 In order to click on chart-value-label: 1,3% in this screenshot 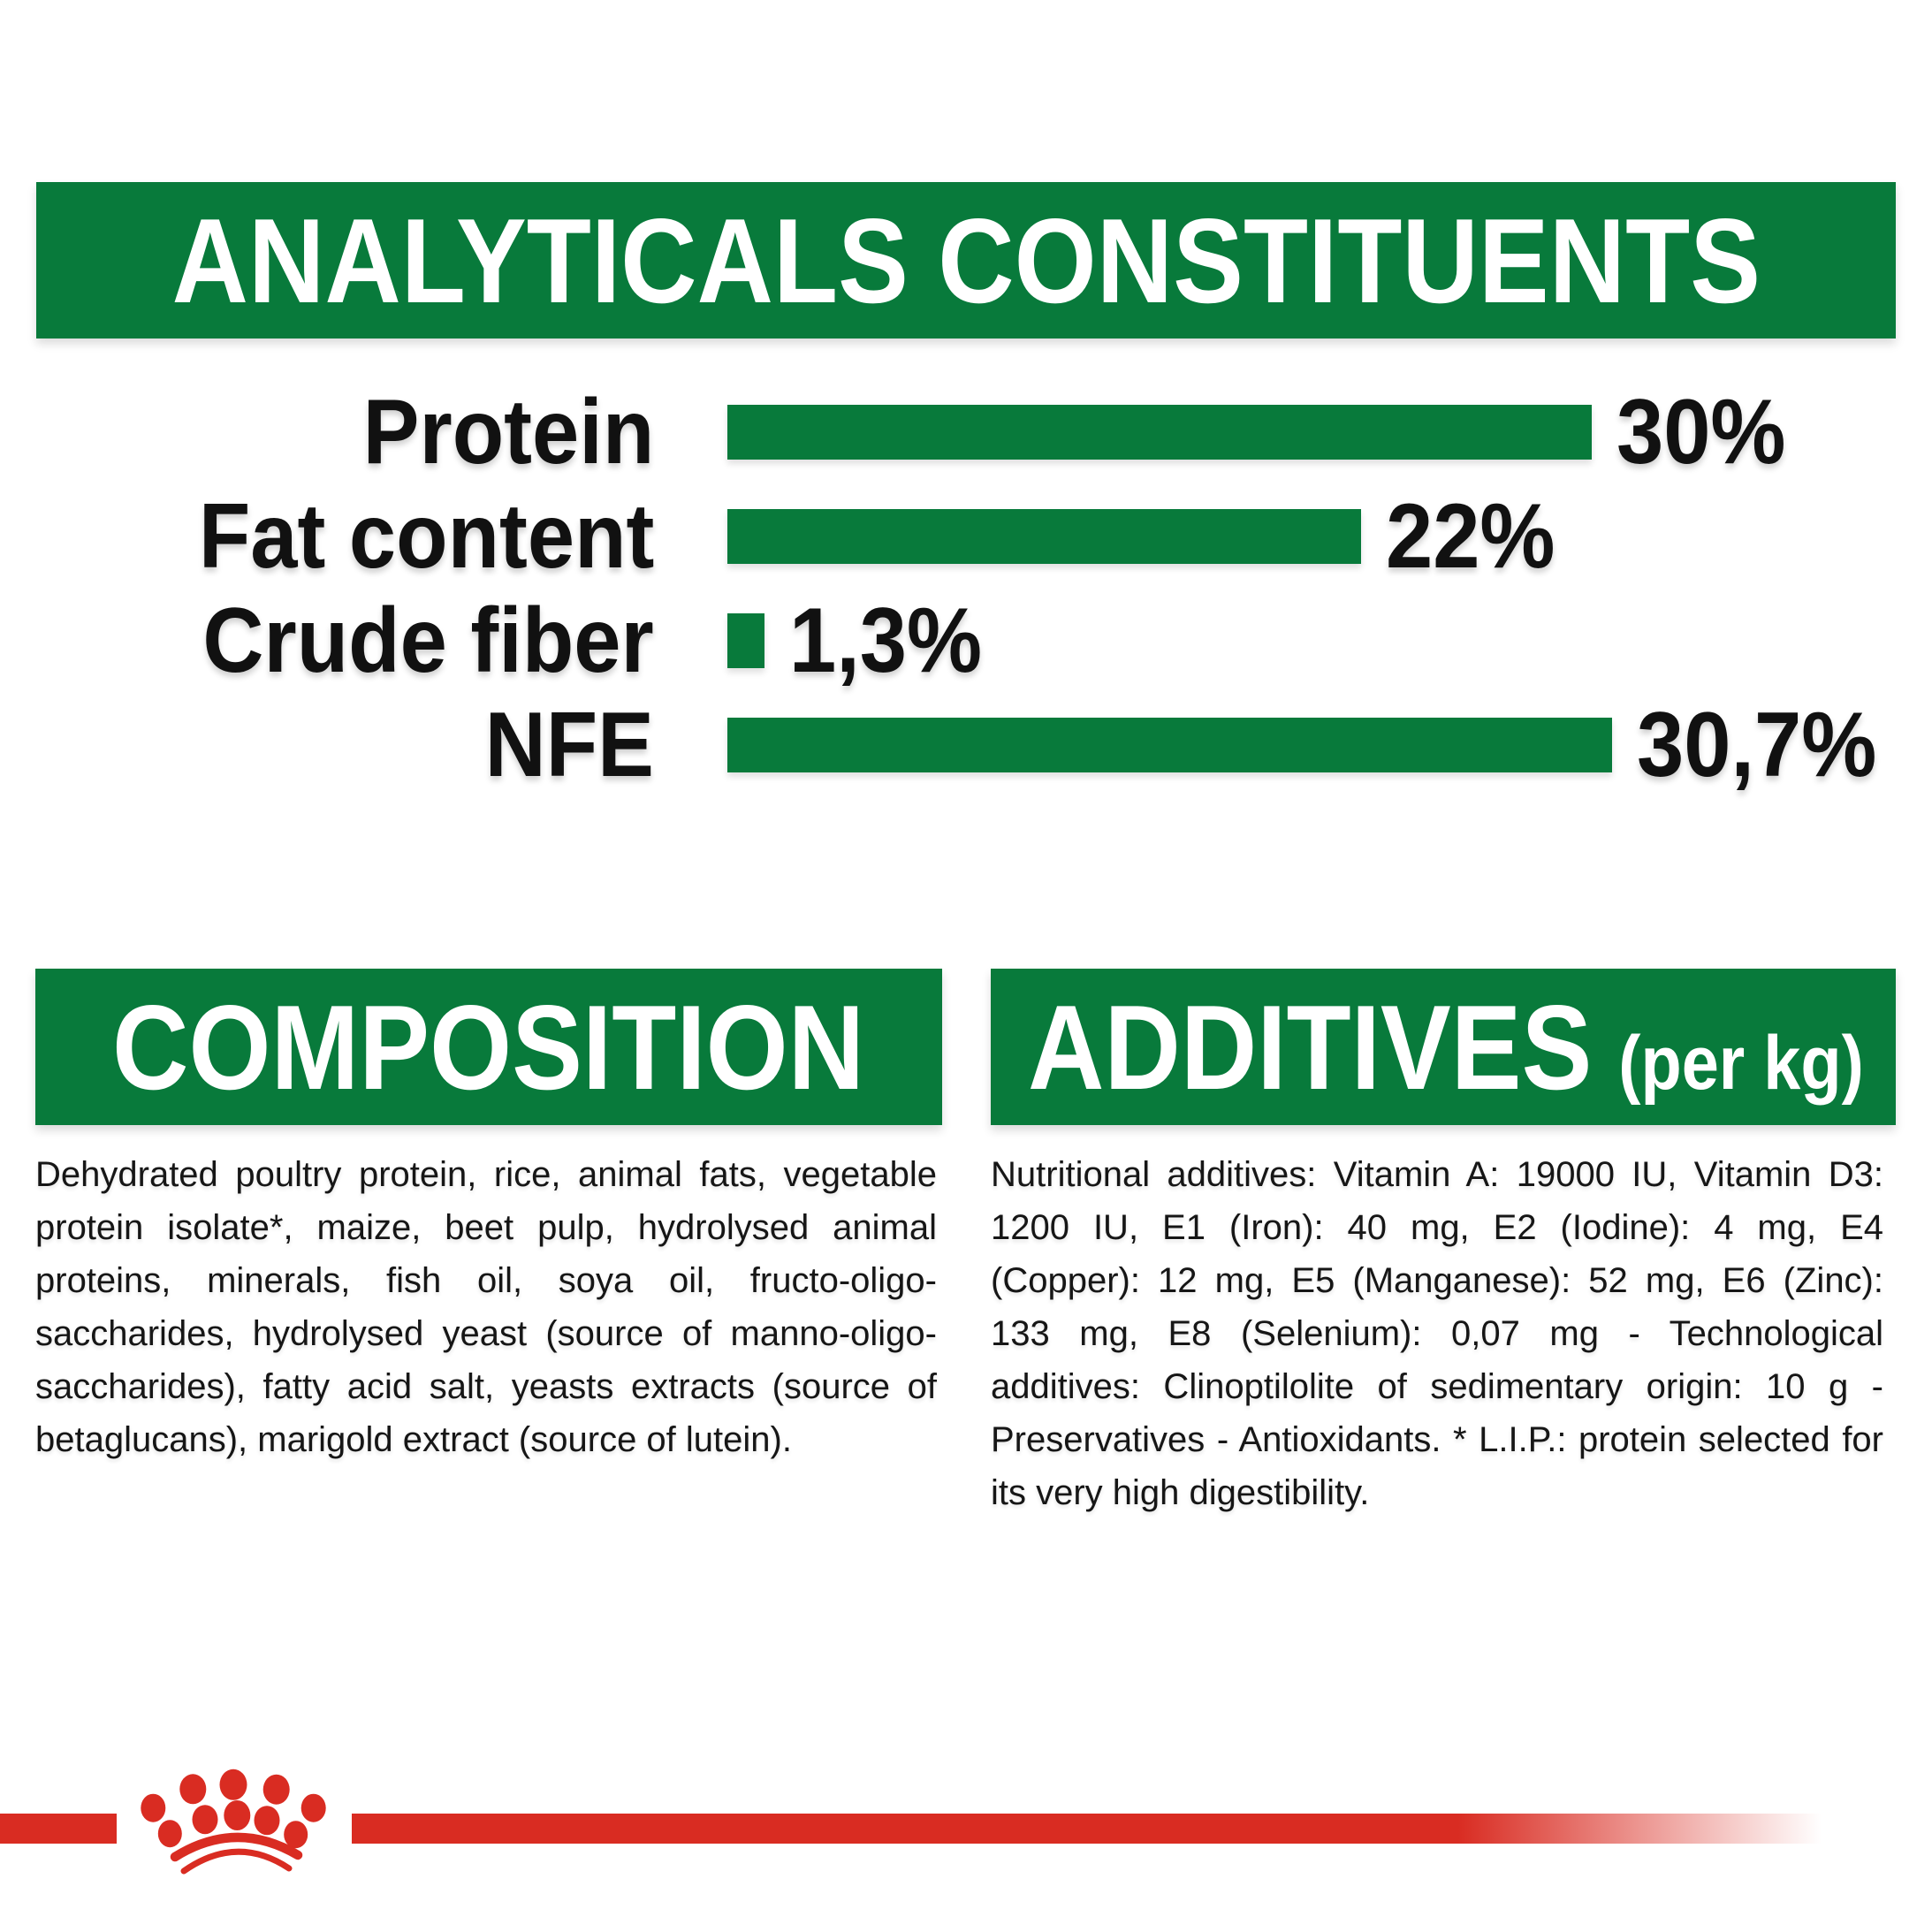, I will do `click(886, 641)`.